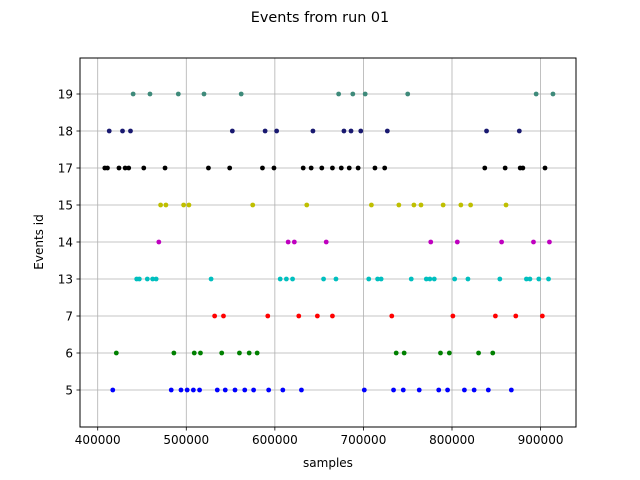  Describe the element at coordinates (186, 440) in the screenshot. I see `x-tick-label: 500000` at that location.